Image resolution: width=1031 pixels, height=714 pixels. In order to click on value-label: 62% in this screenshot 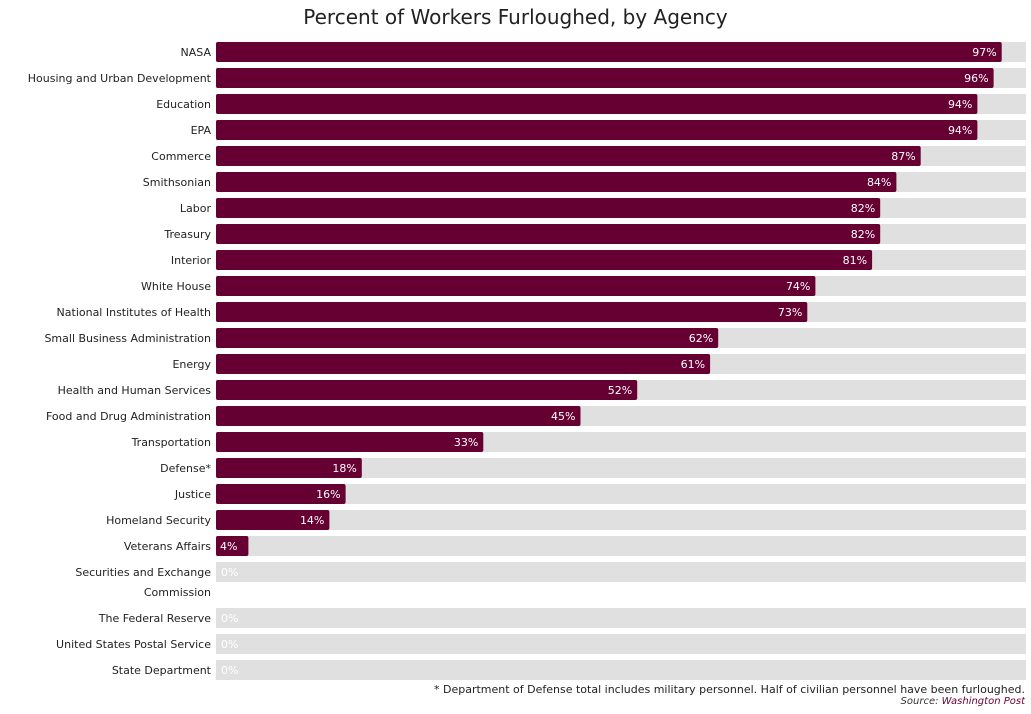, I will do `click(701, 338)`.